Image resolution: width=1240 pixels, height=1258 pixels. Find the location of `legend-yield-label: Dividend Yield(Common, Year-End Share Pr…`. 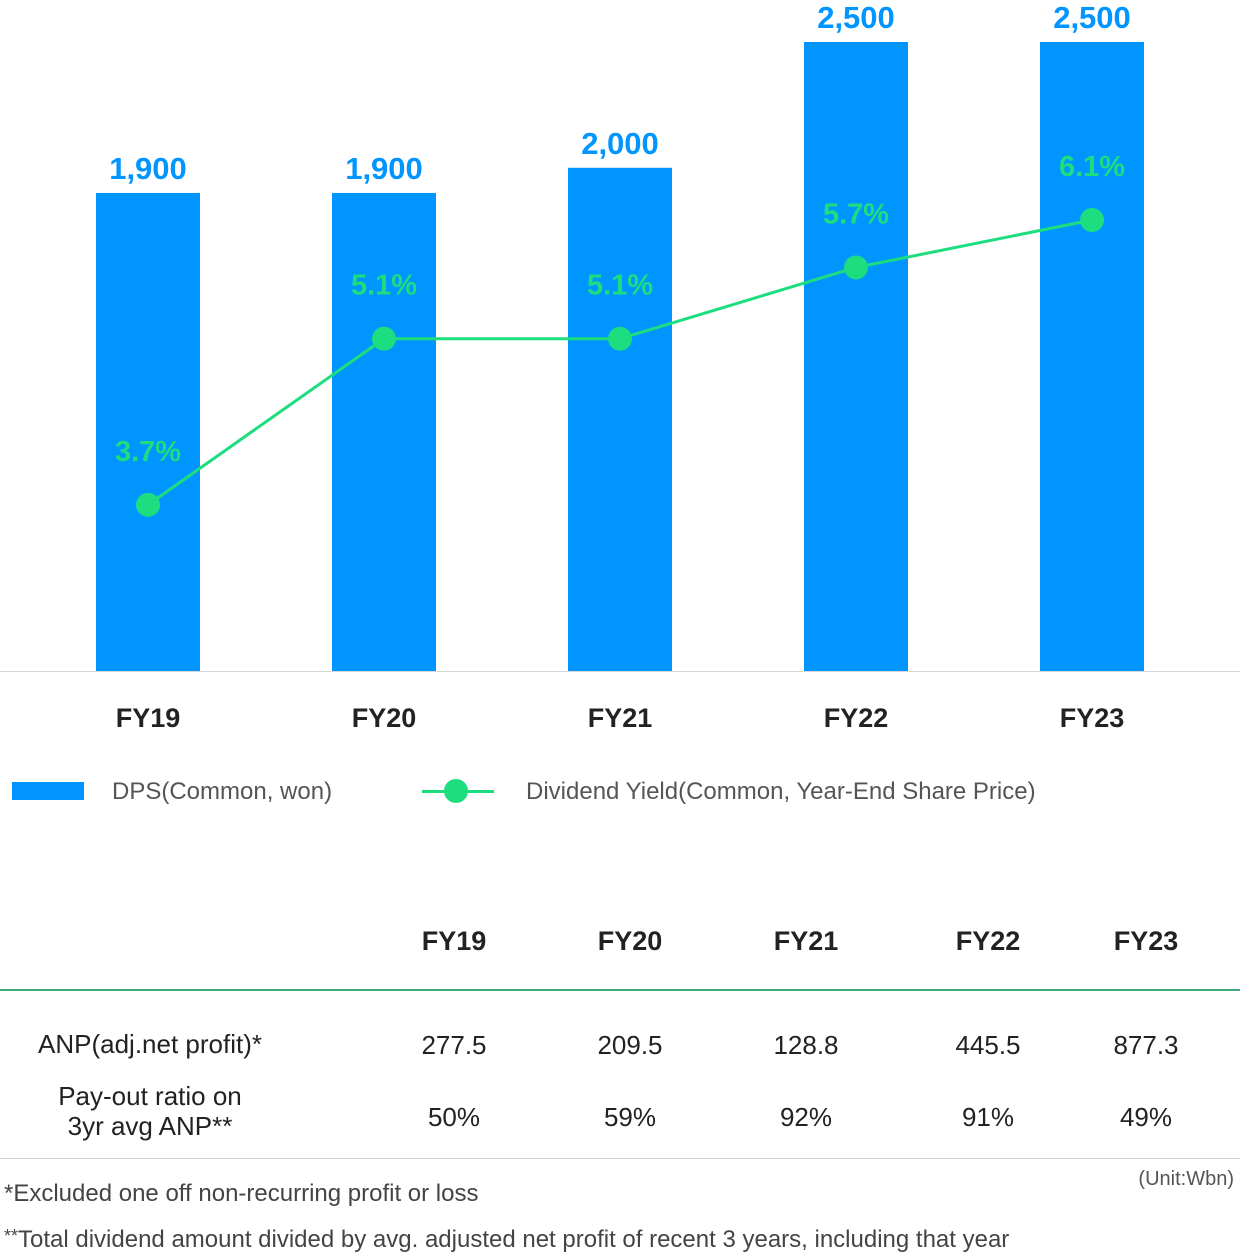

legend-yield-label: Dividend Yield(Common, Year-End Share Pr… is located at coordinates (781, 791).